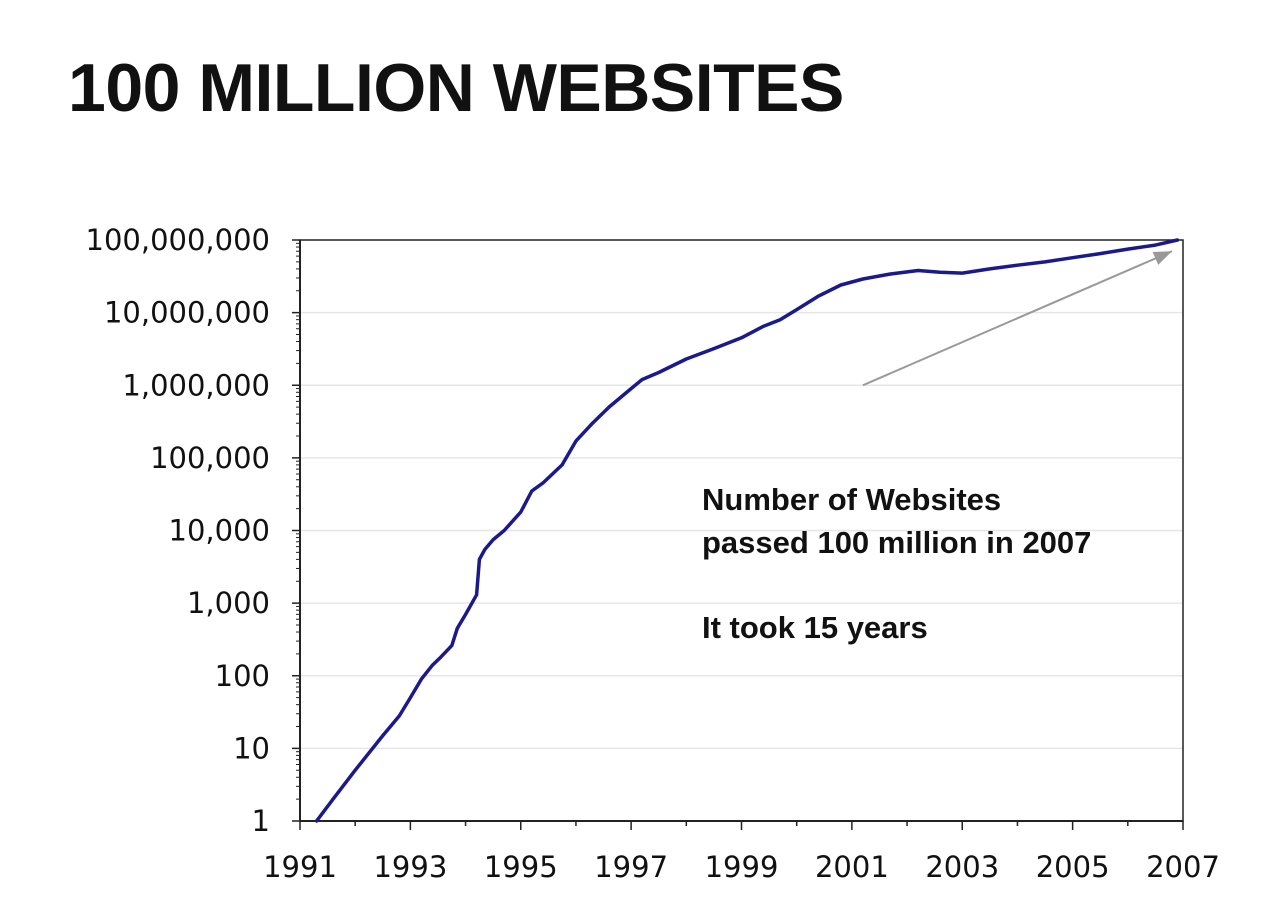 The height and width of the screenshot is (920, 1280). I want to click on x-tick-label: 2001, so click(852, 867).